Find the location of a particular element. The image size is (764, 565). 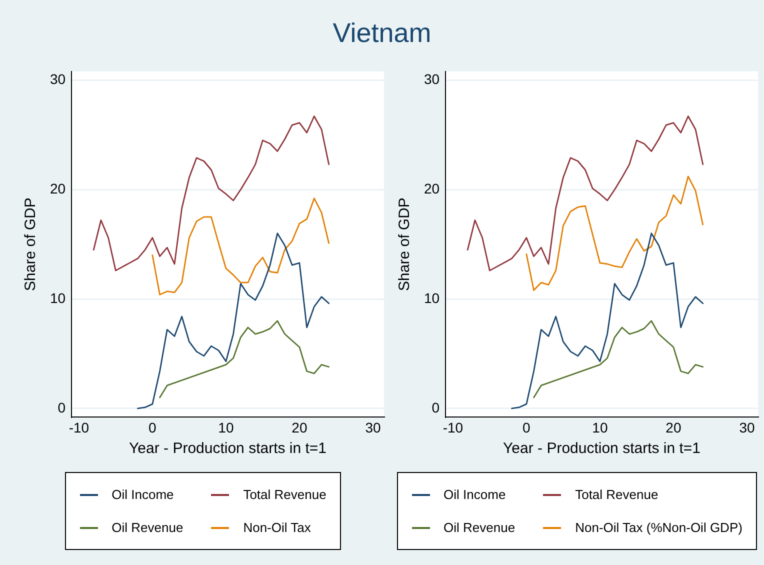

legend-label: Non-Oil Tax is located at coordinates (277, 527).